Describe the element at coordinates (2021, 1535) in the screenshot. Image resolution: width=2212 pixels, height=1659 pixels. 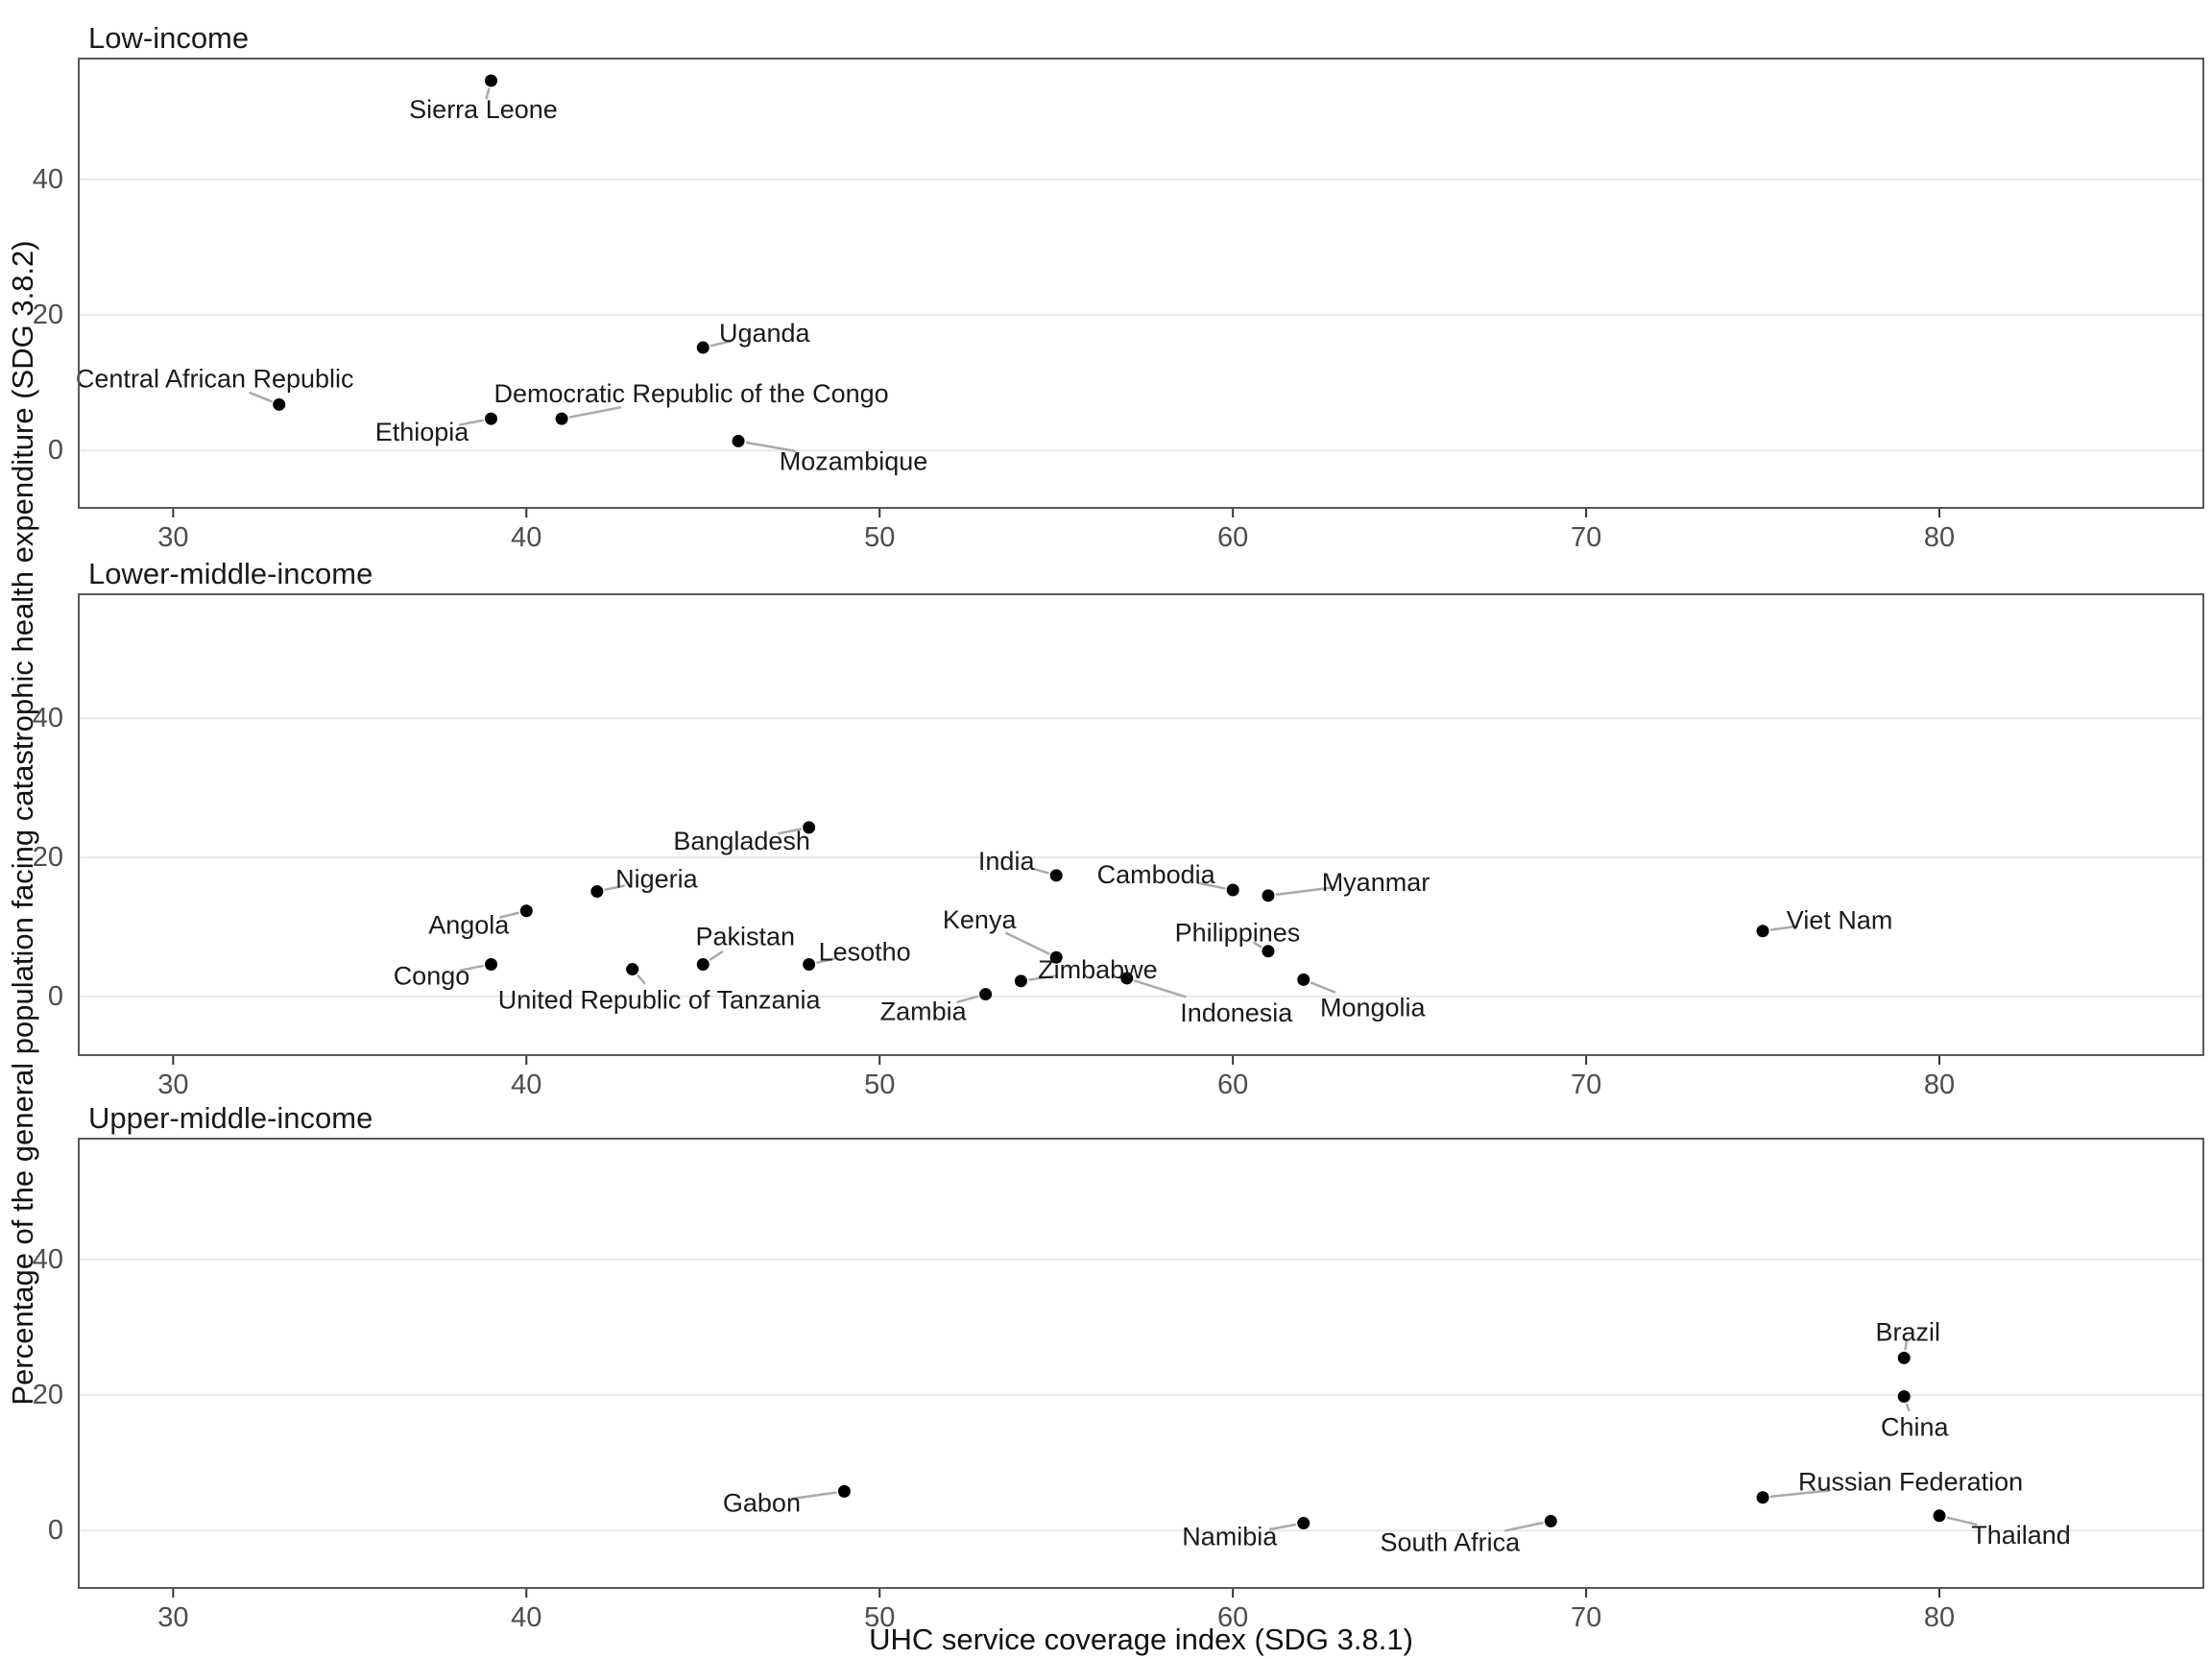
I see `point-label: Thailand` at that location.